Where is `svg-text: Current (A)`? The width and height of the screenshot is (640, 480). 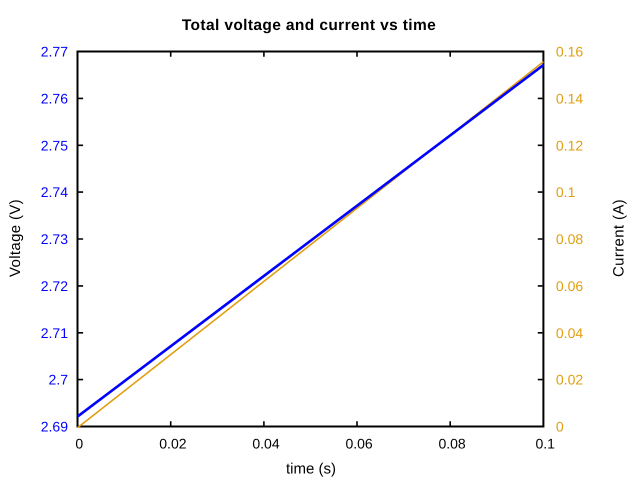 svg-text: Current (A) is located at coordinates (619, 238).